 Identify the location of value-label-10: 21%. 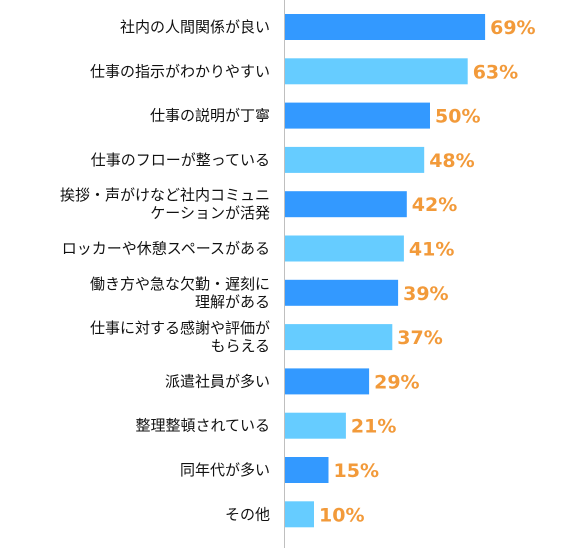
(373, 427).